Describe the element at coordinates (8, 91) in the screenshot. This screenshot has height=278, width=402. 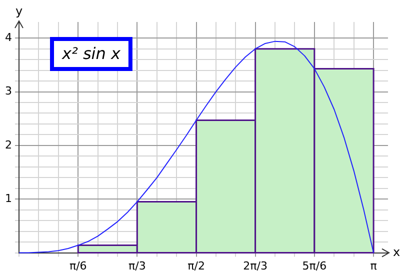
I see `y-tick-label: 3` at that location.